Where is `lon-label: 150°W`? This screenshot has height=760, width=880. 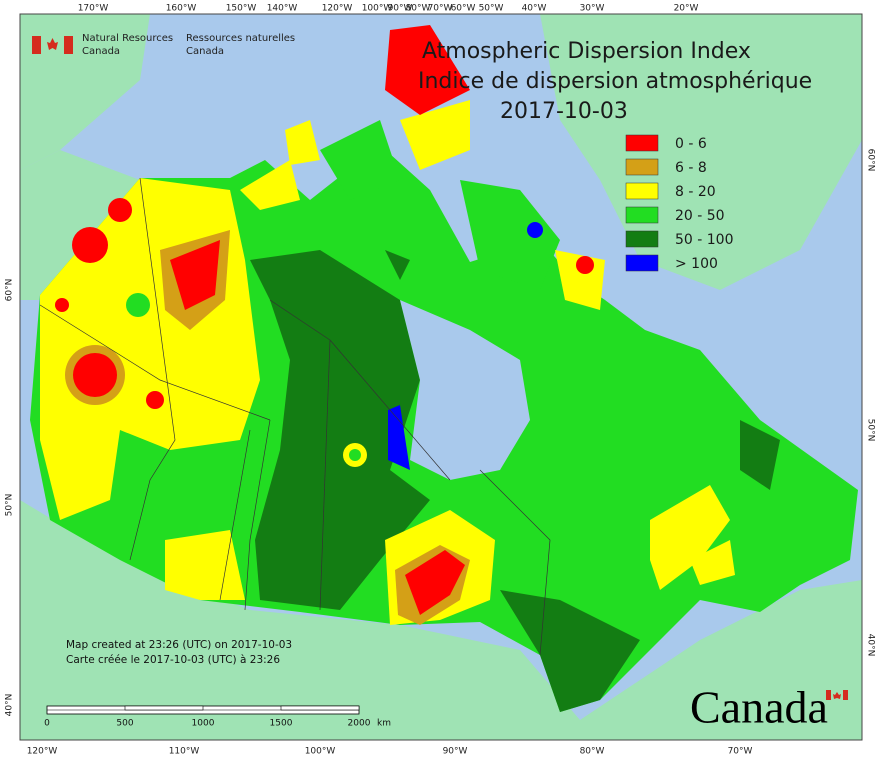 lon-label: 150°W is located at coordinates (241, 9).